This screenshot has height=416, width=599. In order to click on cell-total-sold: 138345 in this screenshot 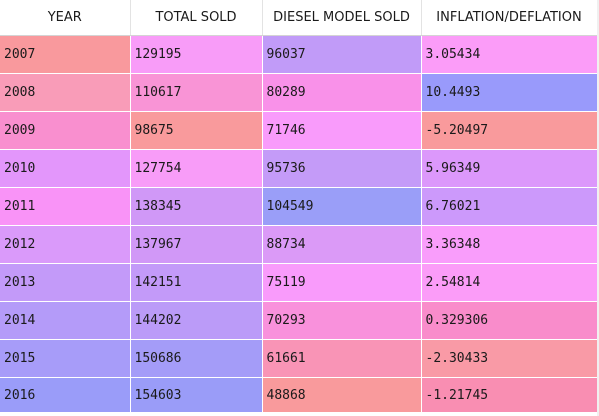, I will do `click(196, 206)`.